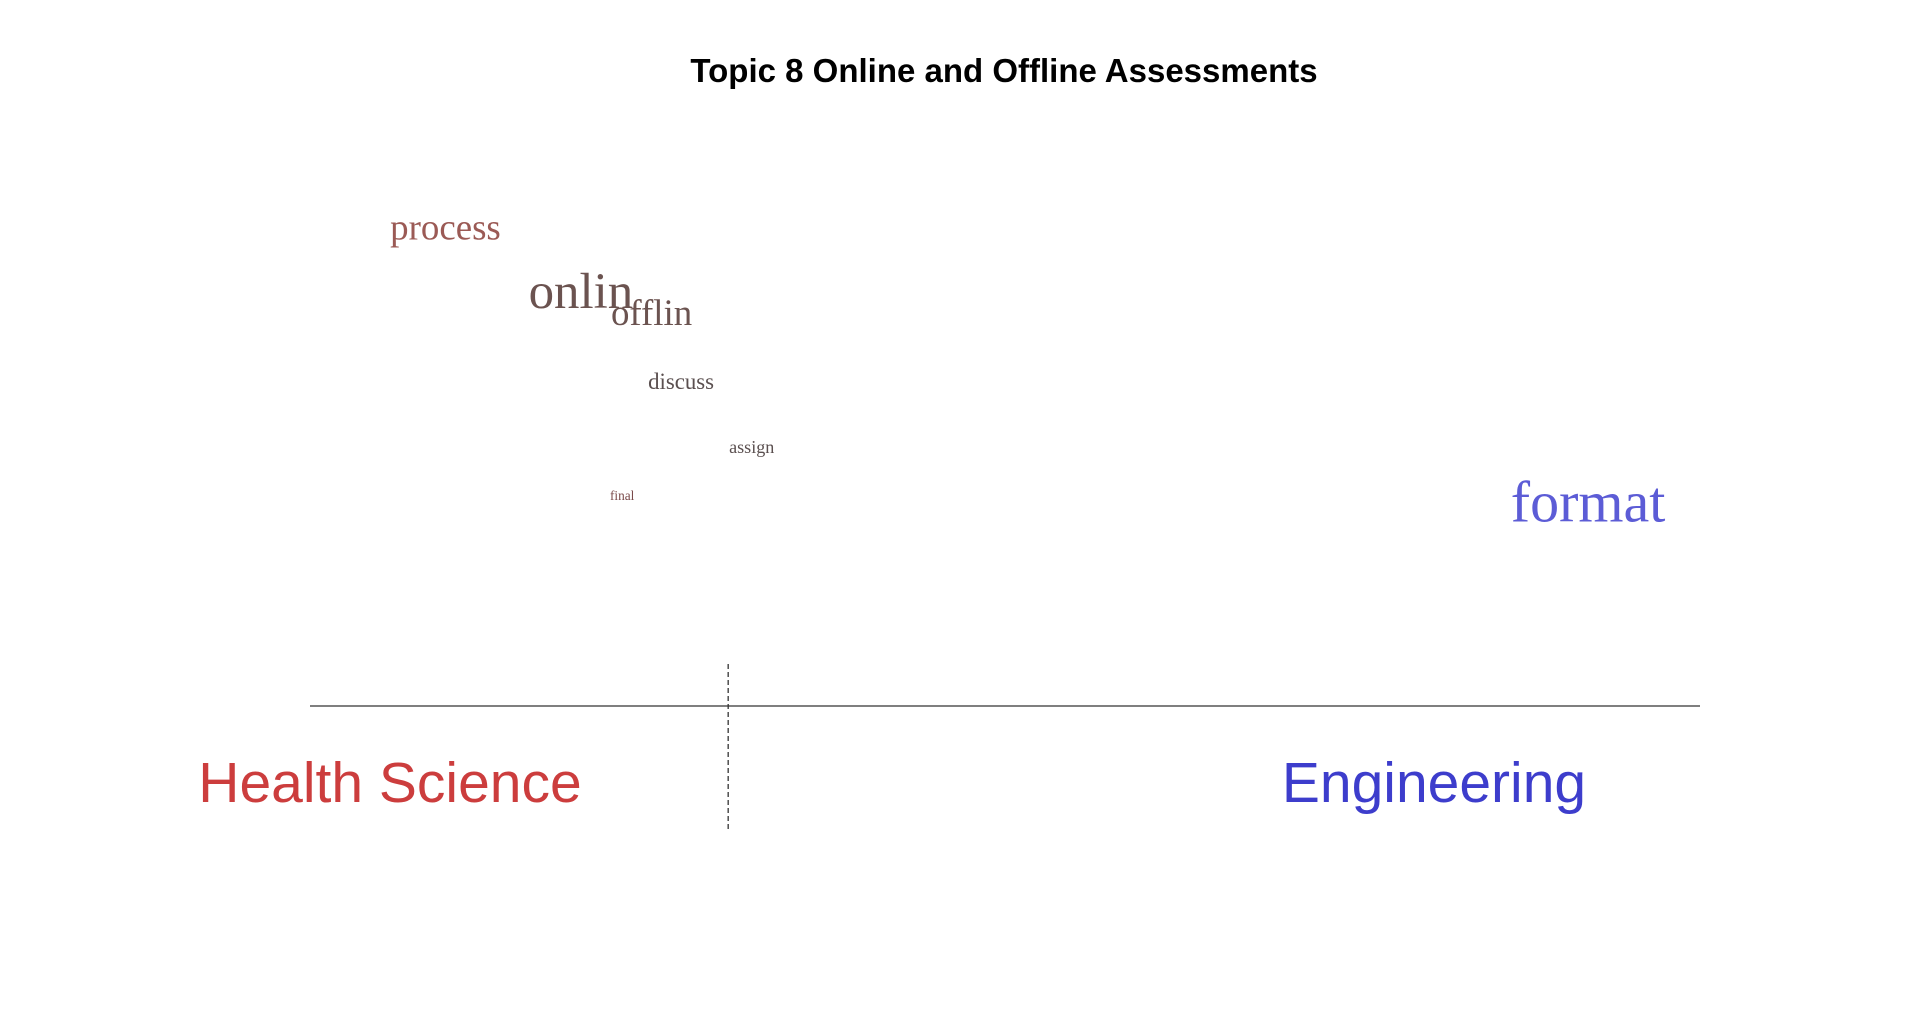 This screenshot has height=1018, width=1920. I want to click on group-label-engineering: Engineering, so click(1434, 783).